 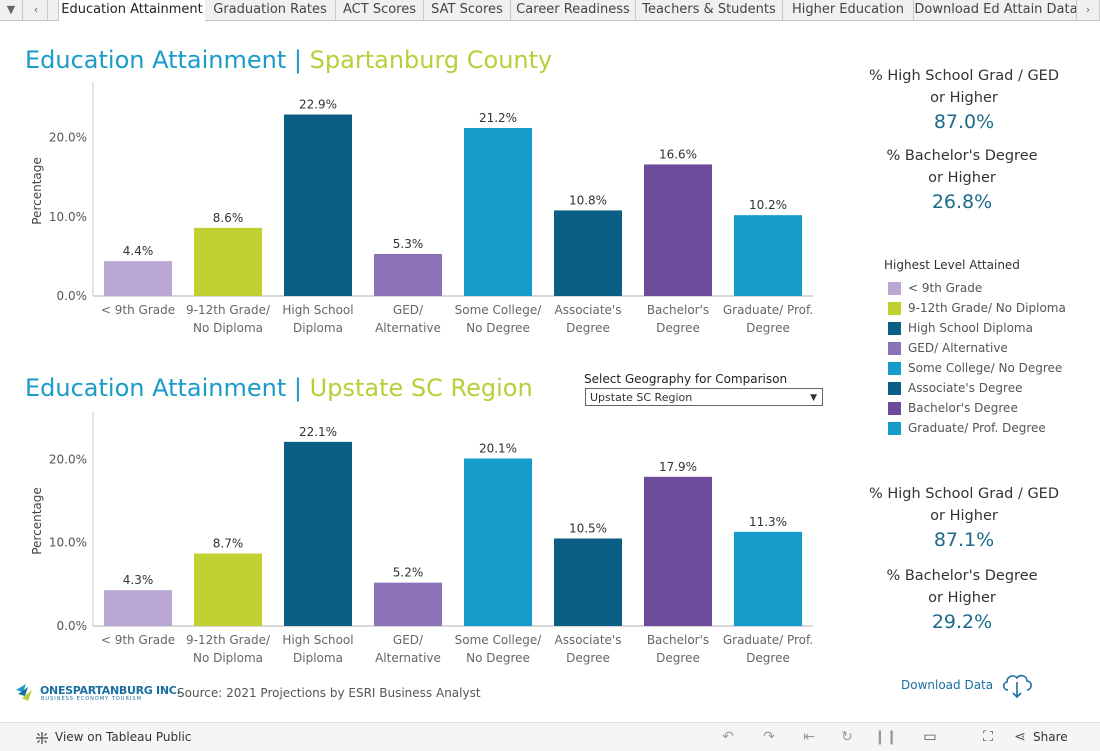 I want to click on chart2-bar-value-label: 8.7%, so click(x=228, y=544).